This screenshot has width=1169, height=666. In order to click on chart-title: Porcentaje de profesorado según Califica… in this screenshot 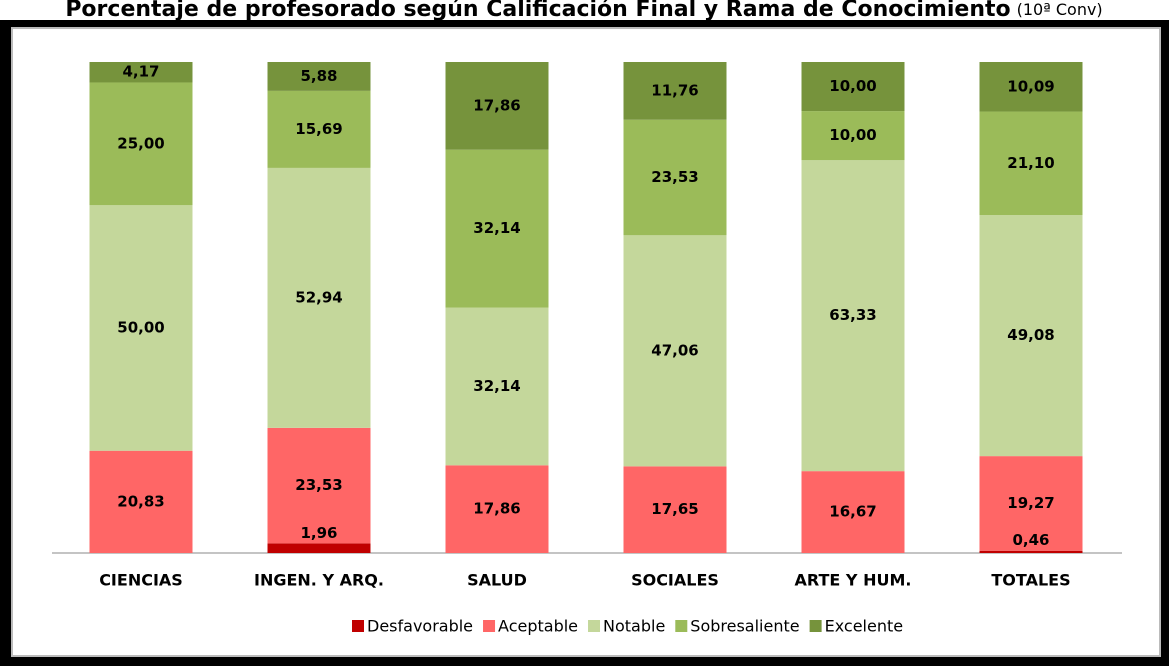, I will do `click(583, 11)`.